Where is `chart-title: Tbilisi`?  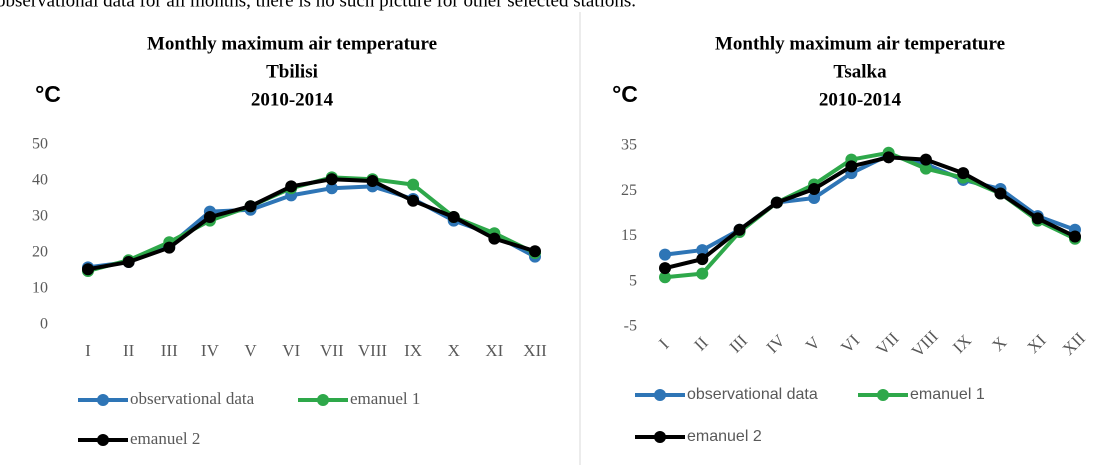 chart-title: Tbilisi is located at coordinates (292, 71).